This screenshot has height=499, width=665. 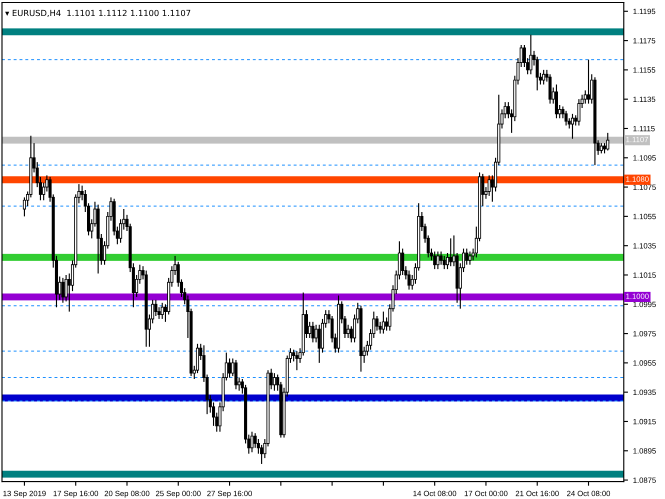 What do you see at coordinates (97, 13) in the screenshot?
I see `text: ▾ EURUSD,H4 1.1101 1.1112 1.1100 1.1107` at bounding box center [97, 13].